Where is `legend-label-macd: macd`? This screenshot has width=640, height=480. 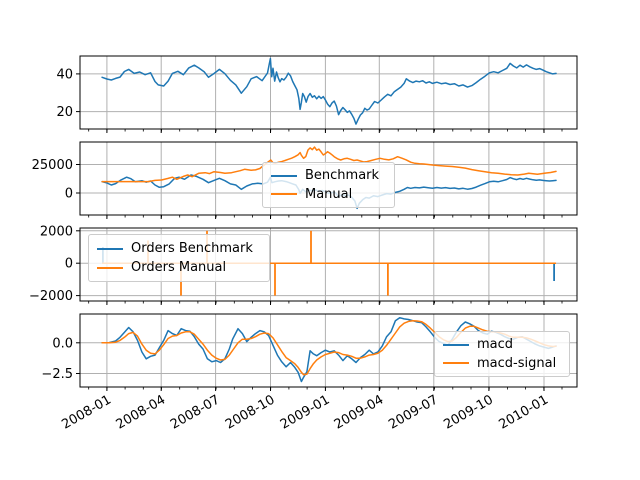 legend-label-macd: macd is located at coordinates (495, 345).